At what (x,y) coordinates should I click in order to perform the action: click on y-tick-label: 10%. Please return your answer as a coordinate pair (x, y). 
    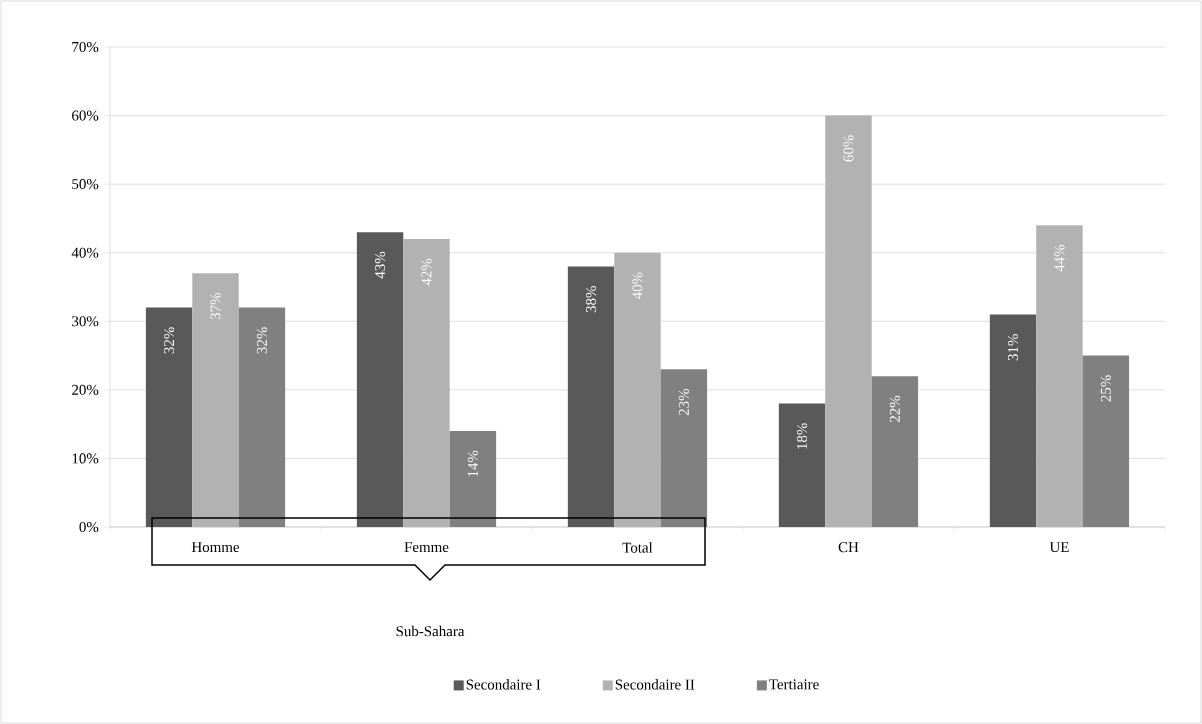
    Looking at the image, I should click on (85, 458).